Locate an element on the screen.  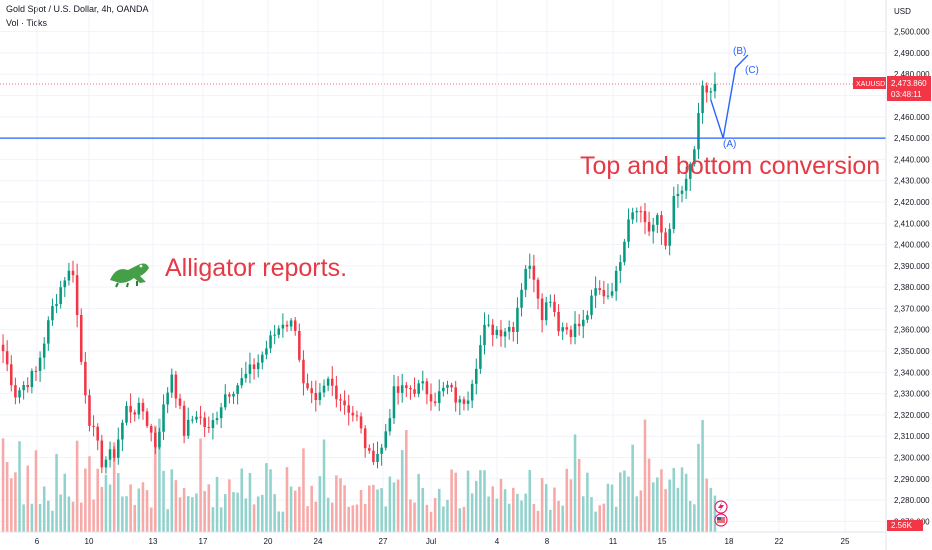
wave-label-b: (B) is located at coordinates (739, 51).